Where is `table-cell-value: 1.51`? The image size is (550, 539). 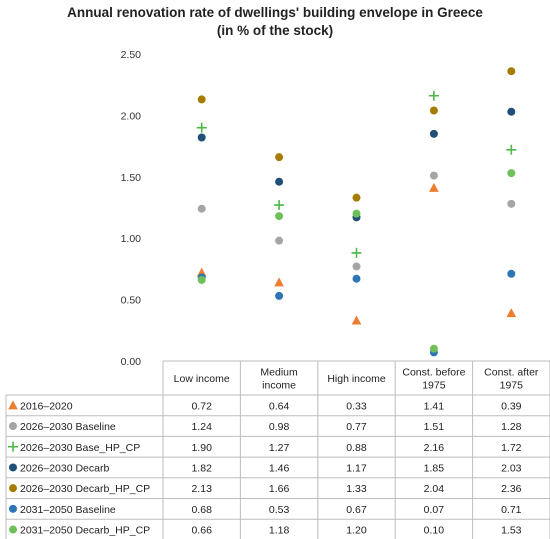 table-cell-value: 1.51 is located at coordinates (434, 427).